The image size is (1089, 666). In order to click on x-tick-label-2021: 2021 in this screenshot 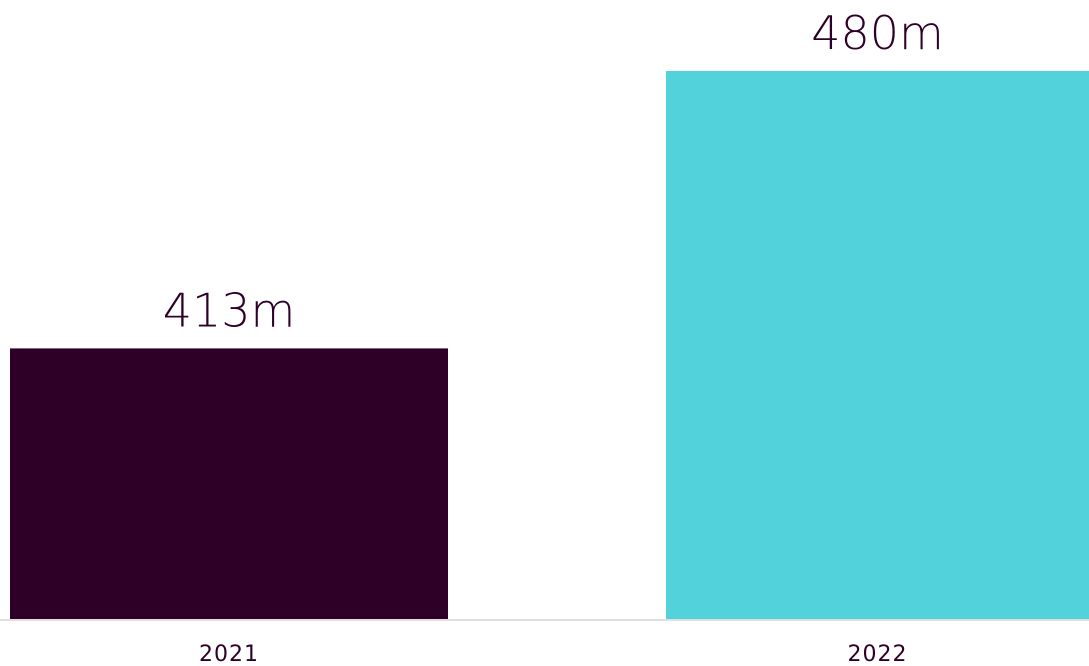, I will do `click(229, 654)`.